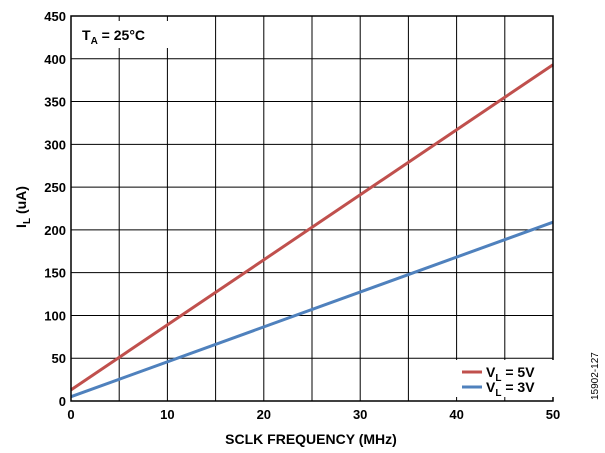  What do you see at coordinates (70, 414) in the screenshot?
I see `x-tick-label: 0` at bounding box center [70, 414].